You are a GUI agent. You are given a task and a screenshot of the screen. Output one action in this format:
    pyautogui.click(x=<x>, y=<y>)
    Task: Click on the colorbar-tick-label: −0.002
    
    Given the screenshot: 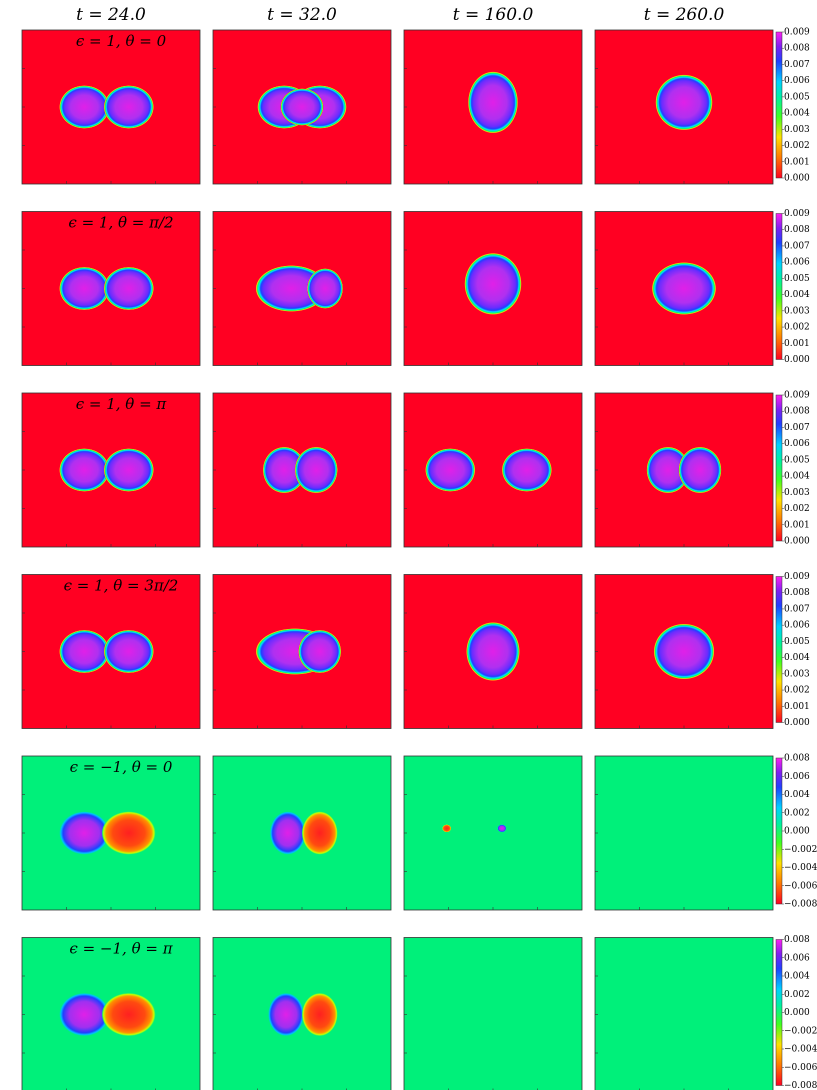 What is the action you would take?
    pyautogui.click(x=800, y=850)
    